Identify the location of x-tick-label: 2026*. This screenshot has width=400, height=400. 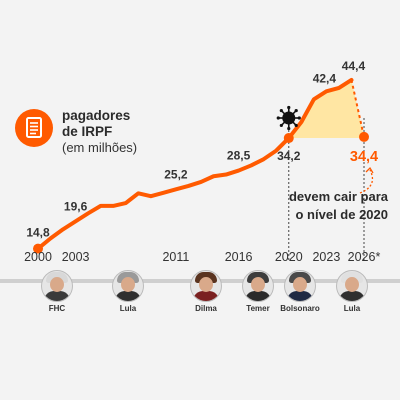
(364, 257).